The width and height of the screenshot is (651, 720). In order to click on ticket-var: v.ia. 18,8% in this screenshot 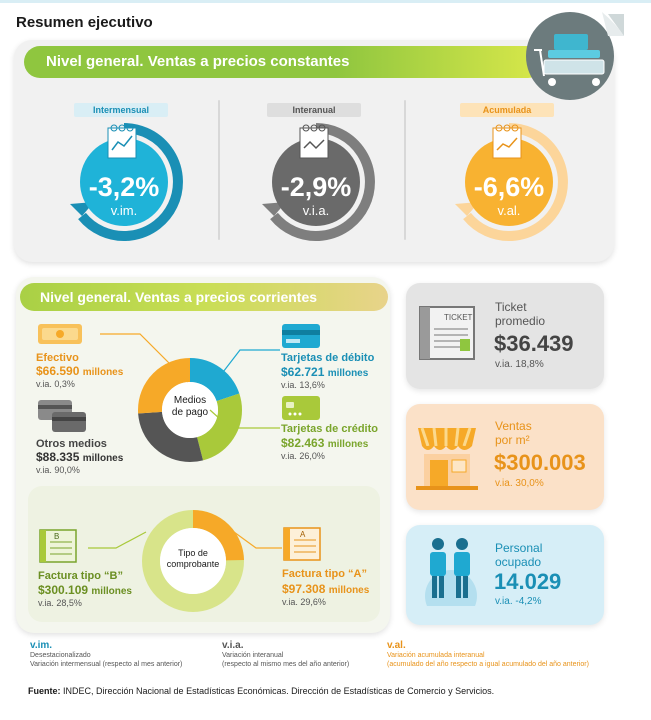, I will do `click(519, 364)`.